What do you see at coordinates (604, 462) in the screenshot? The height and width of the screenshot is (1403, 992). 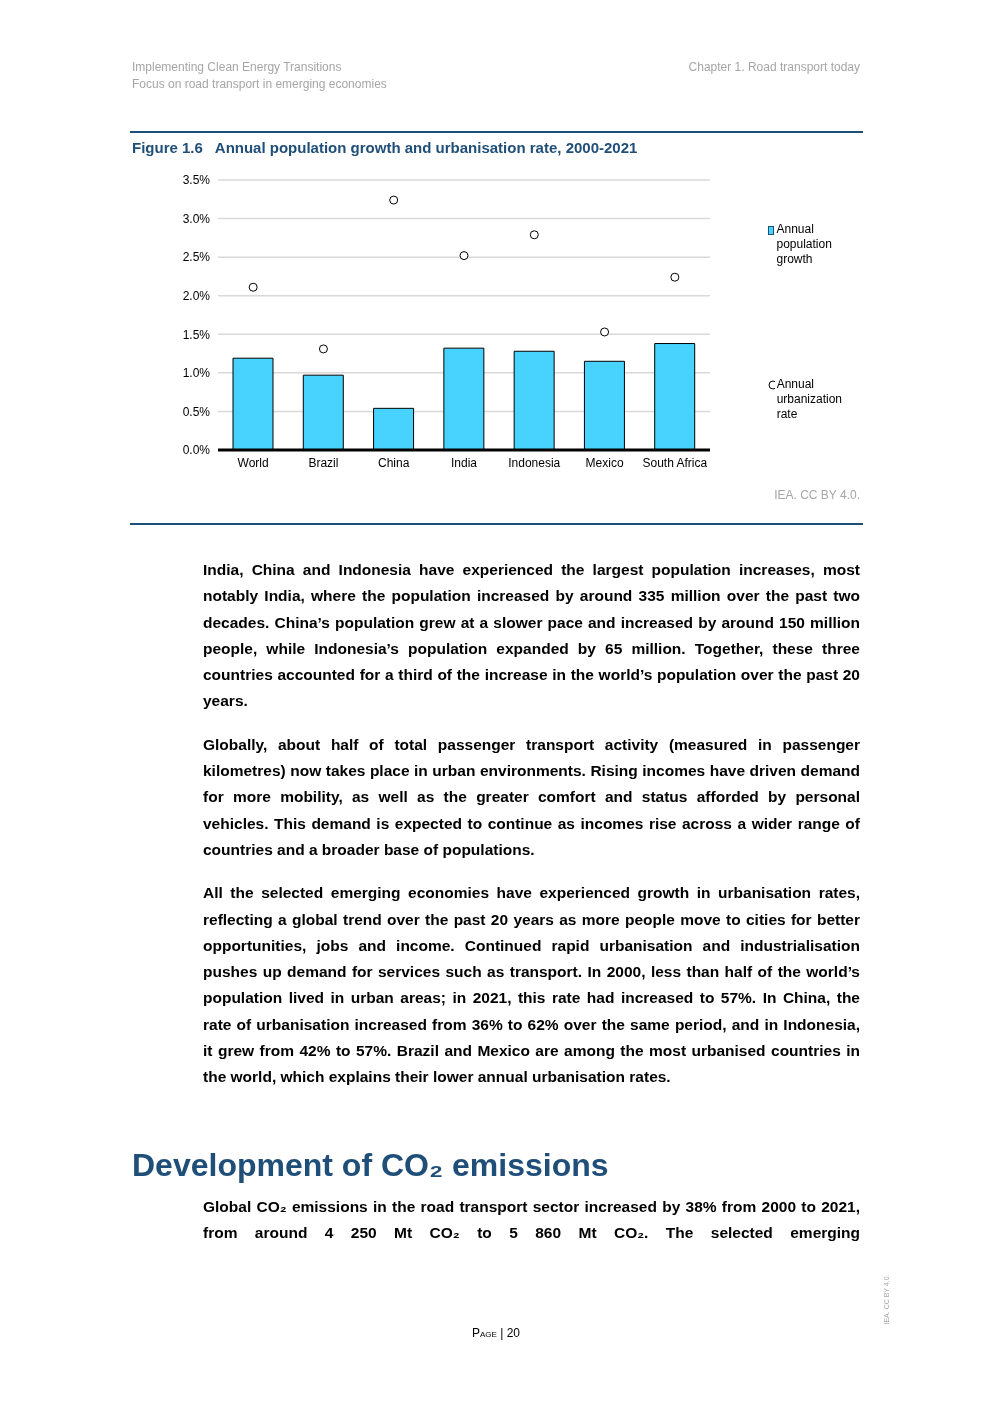 I see `x-tick-label: Mexico` at bounding box center [604, 462].